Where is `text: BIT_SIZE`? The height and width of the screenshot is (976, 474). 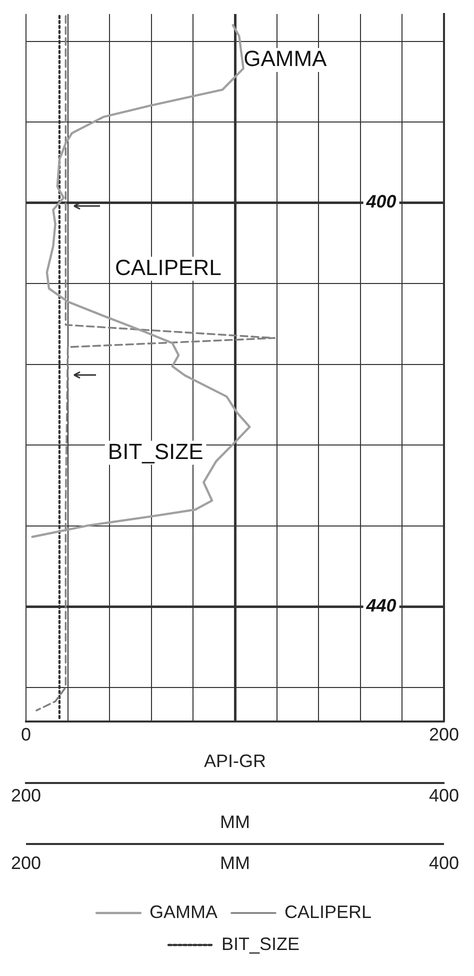 text: BIT_SIZE is located at coordinates (156, 451).